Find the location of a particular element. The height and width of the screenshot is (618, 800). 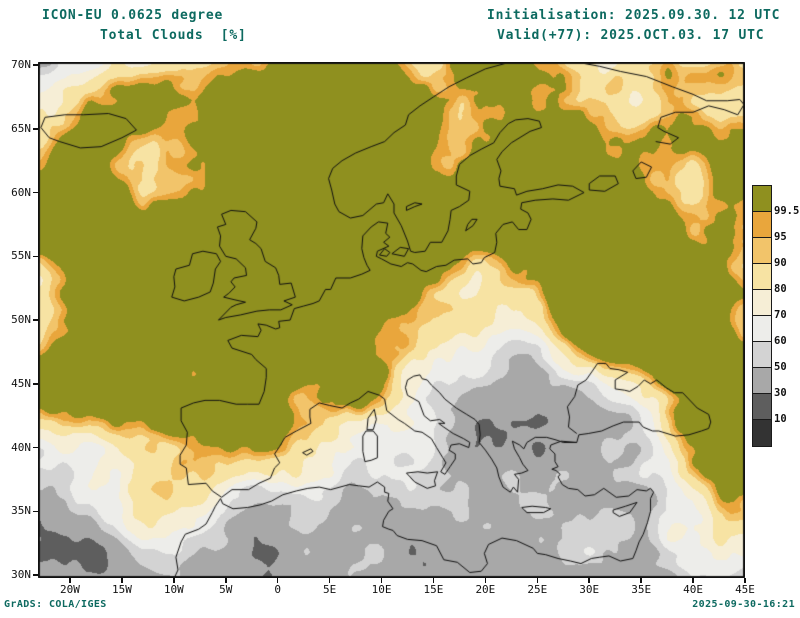

y-axis-tick-label: 50N is located at coordinates (21, 320).